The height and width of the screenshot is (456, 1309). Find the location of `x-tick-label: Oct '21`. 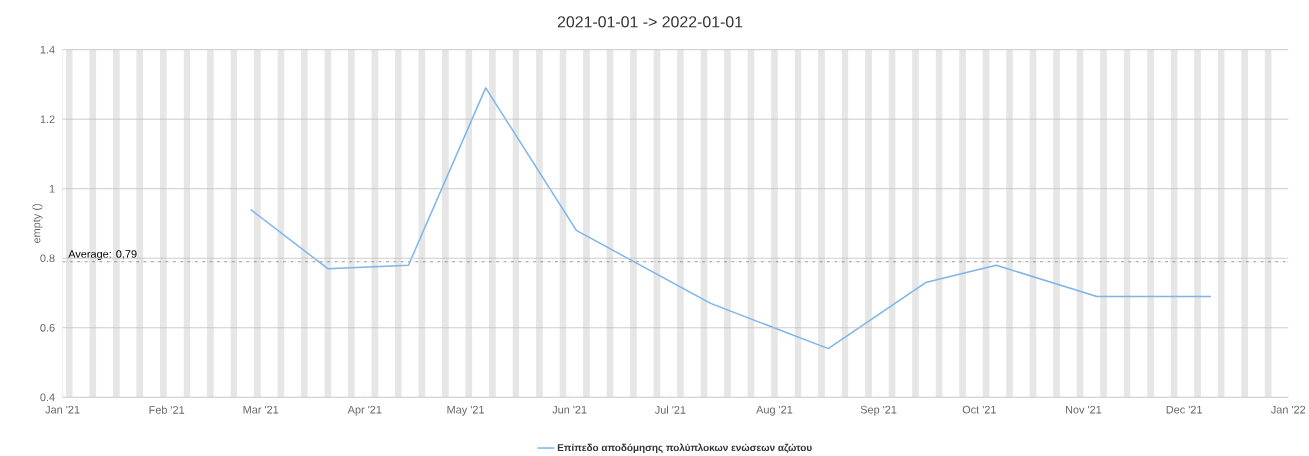

x-tick-label: Oct '21 is located at coordinates (979, 409).